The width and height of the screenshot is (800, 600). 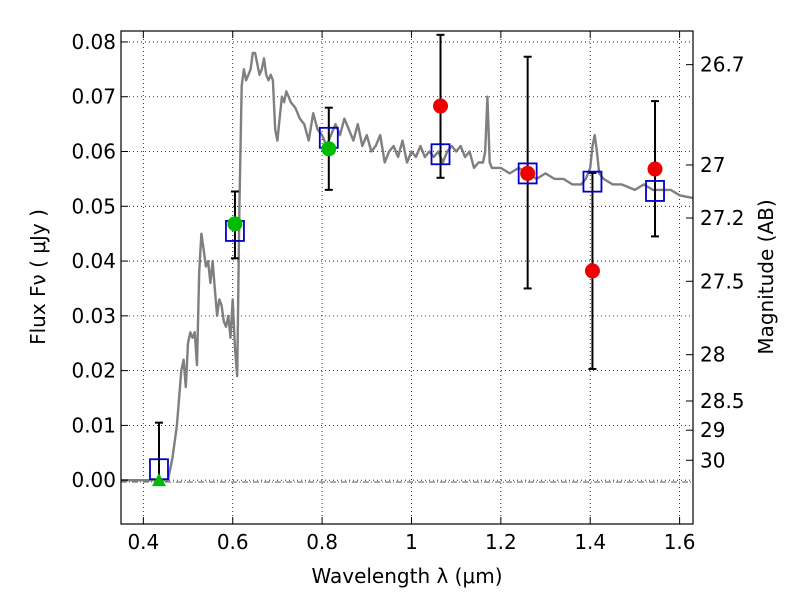 What do you see at coordinates (93, 42) in the screenshot?
I see `y-tick-label: 0.08` at bounding box center [93, 42].